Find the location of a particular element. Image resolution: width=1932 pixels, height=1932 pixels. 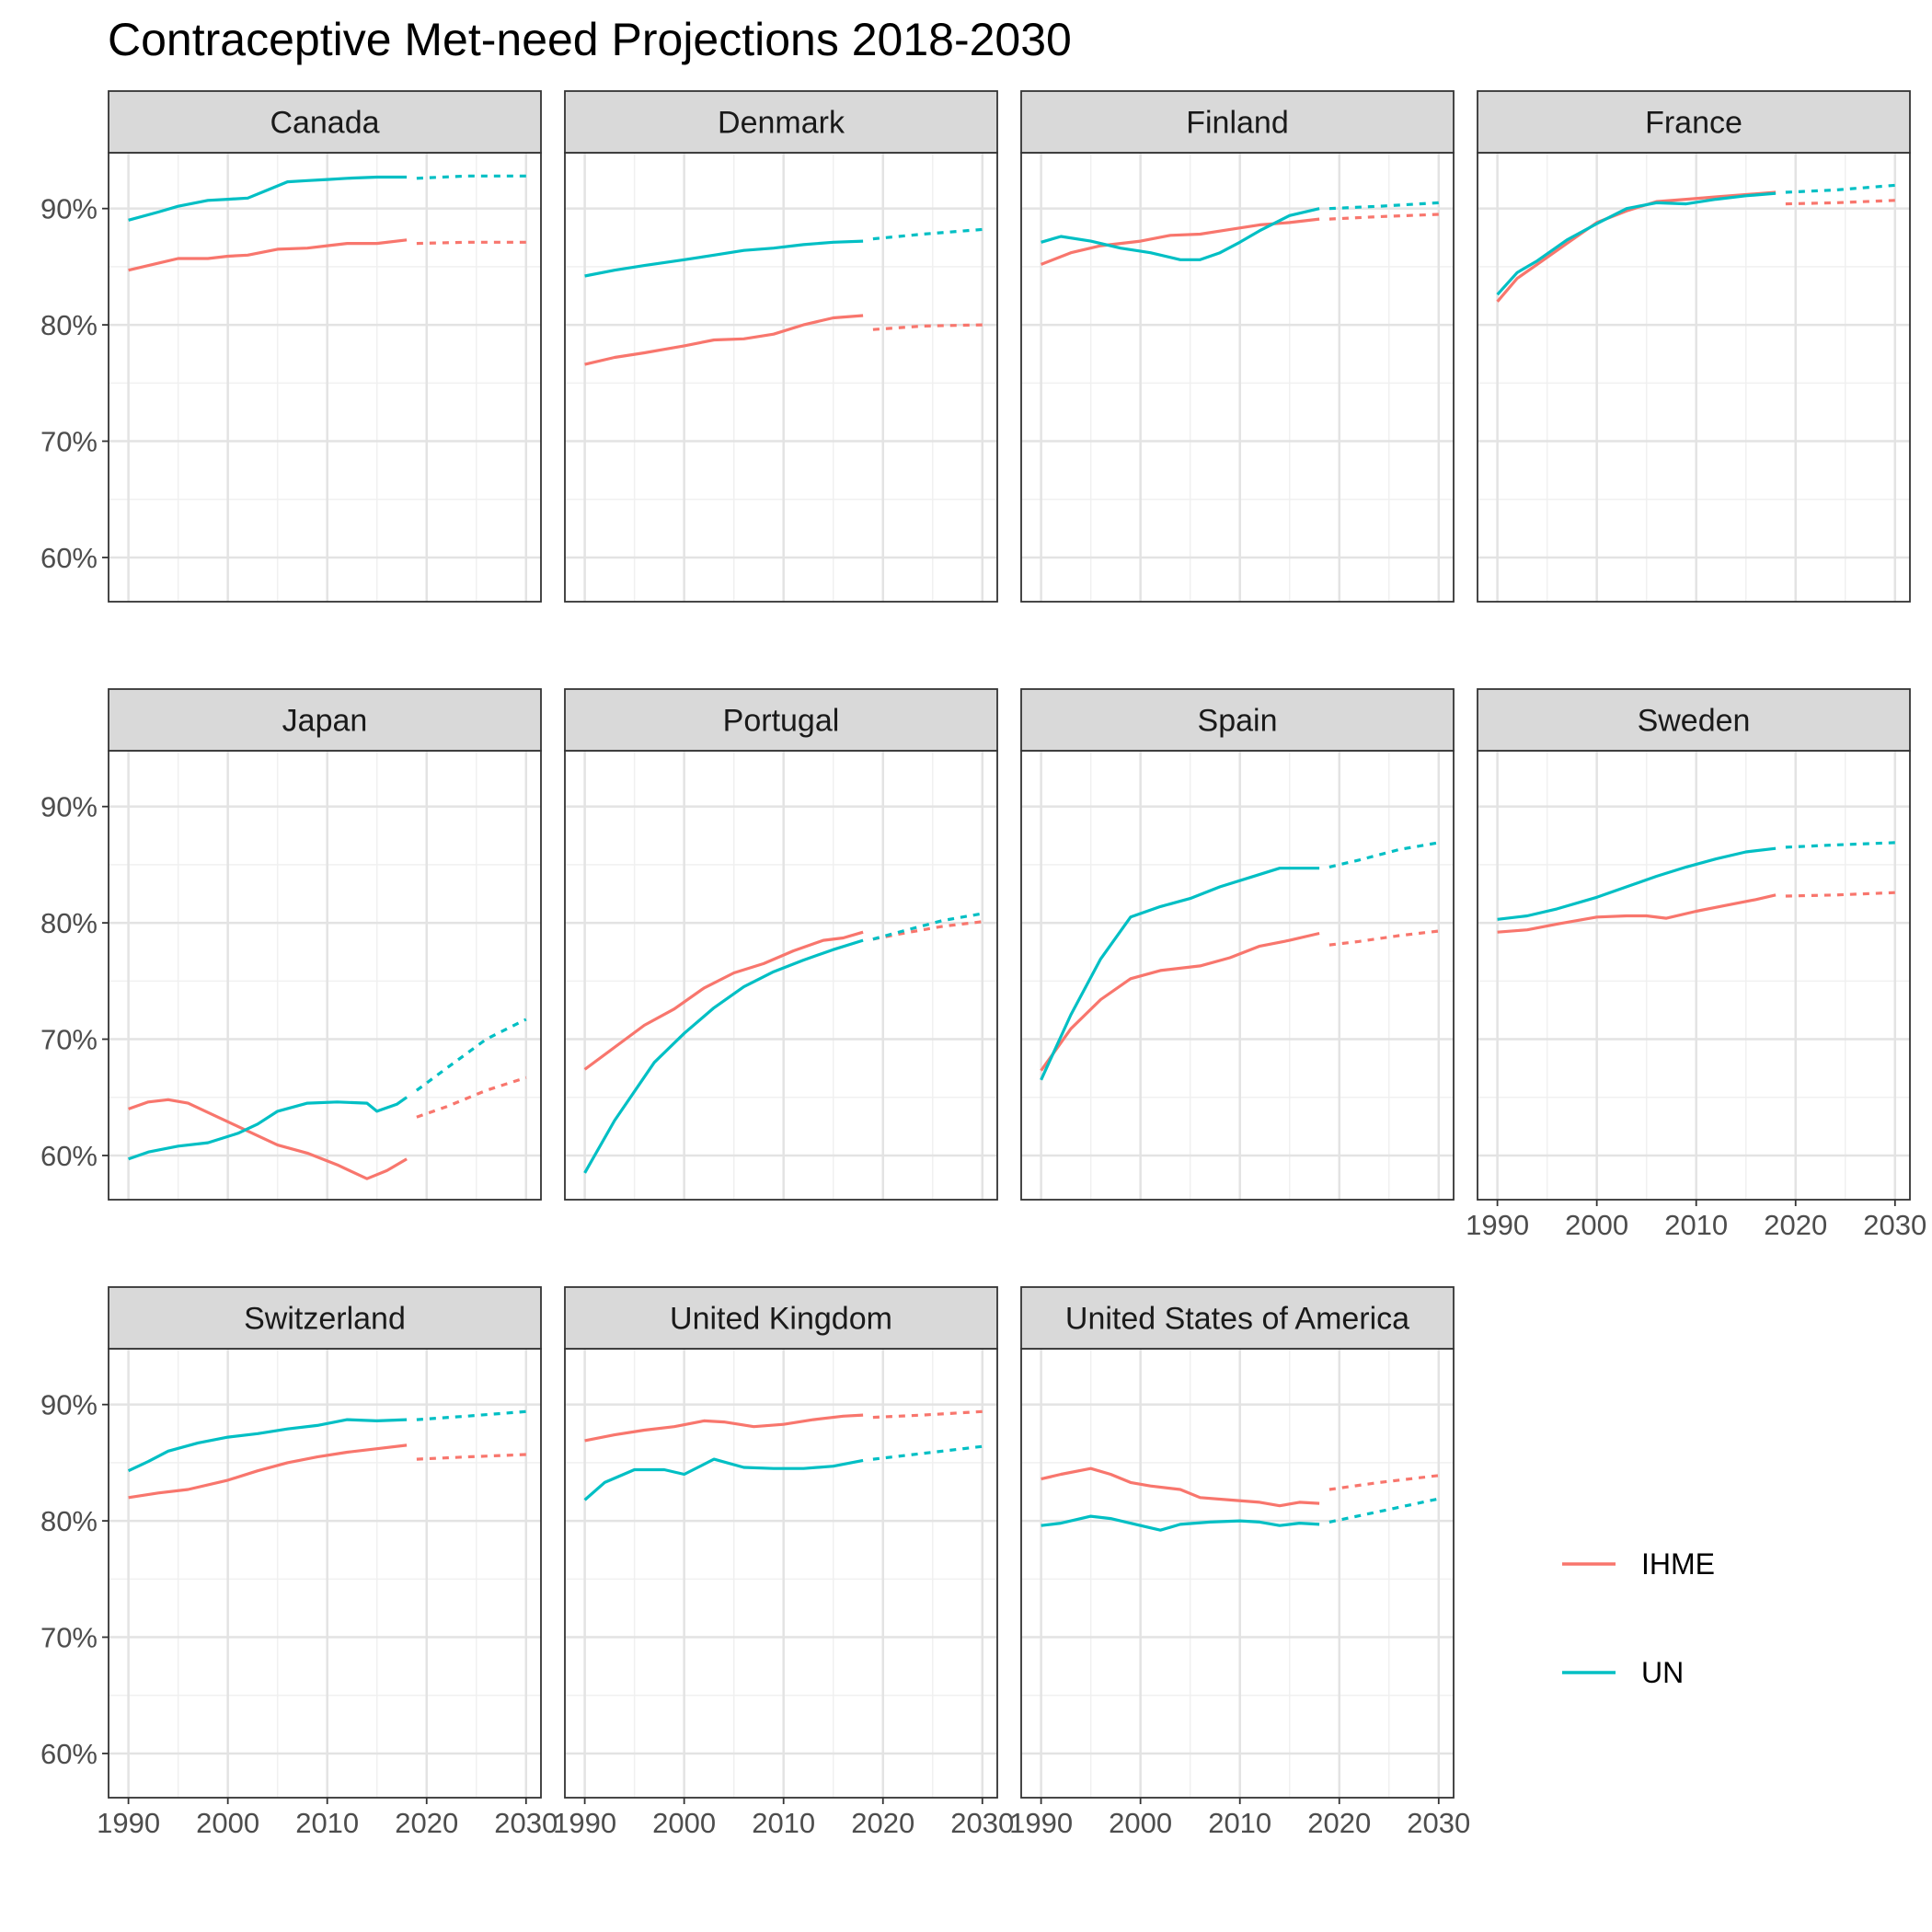

facet-strip-label: Switzerland is located at coordinates (325, 1319).